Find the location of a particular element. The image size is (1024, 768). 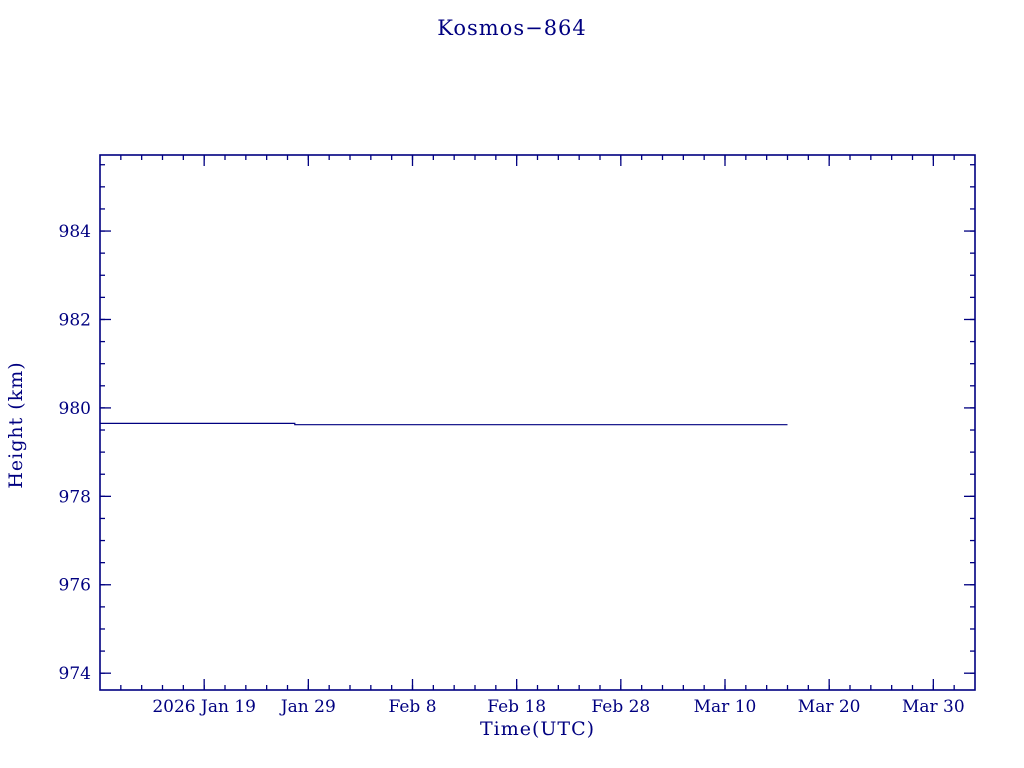

y-axis-label: Height (km) is located at coordinates (16, 425).